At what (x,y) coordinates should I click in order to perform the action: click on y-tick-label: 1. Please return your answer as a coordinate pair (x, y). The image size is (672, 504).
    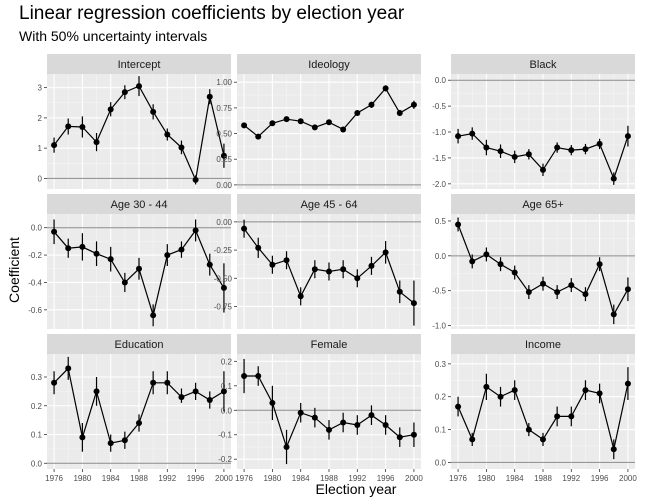
    Looking at the image, I should click on (40, 148).